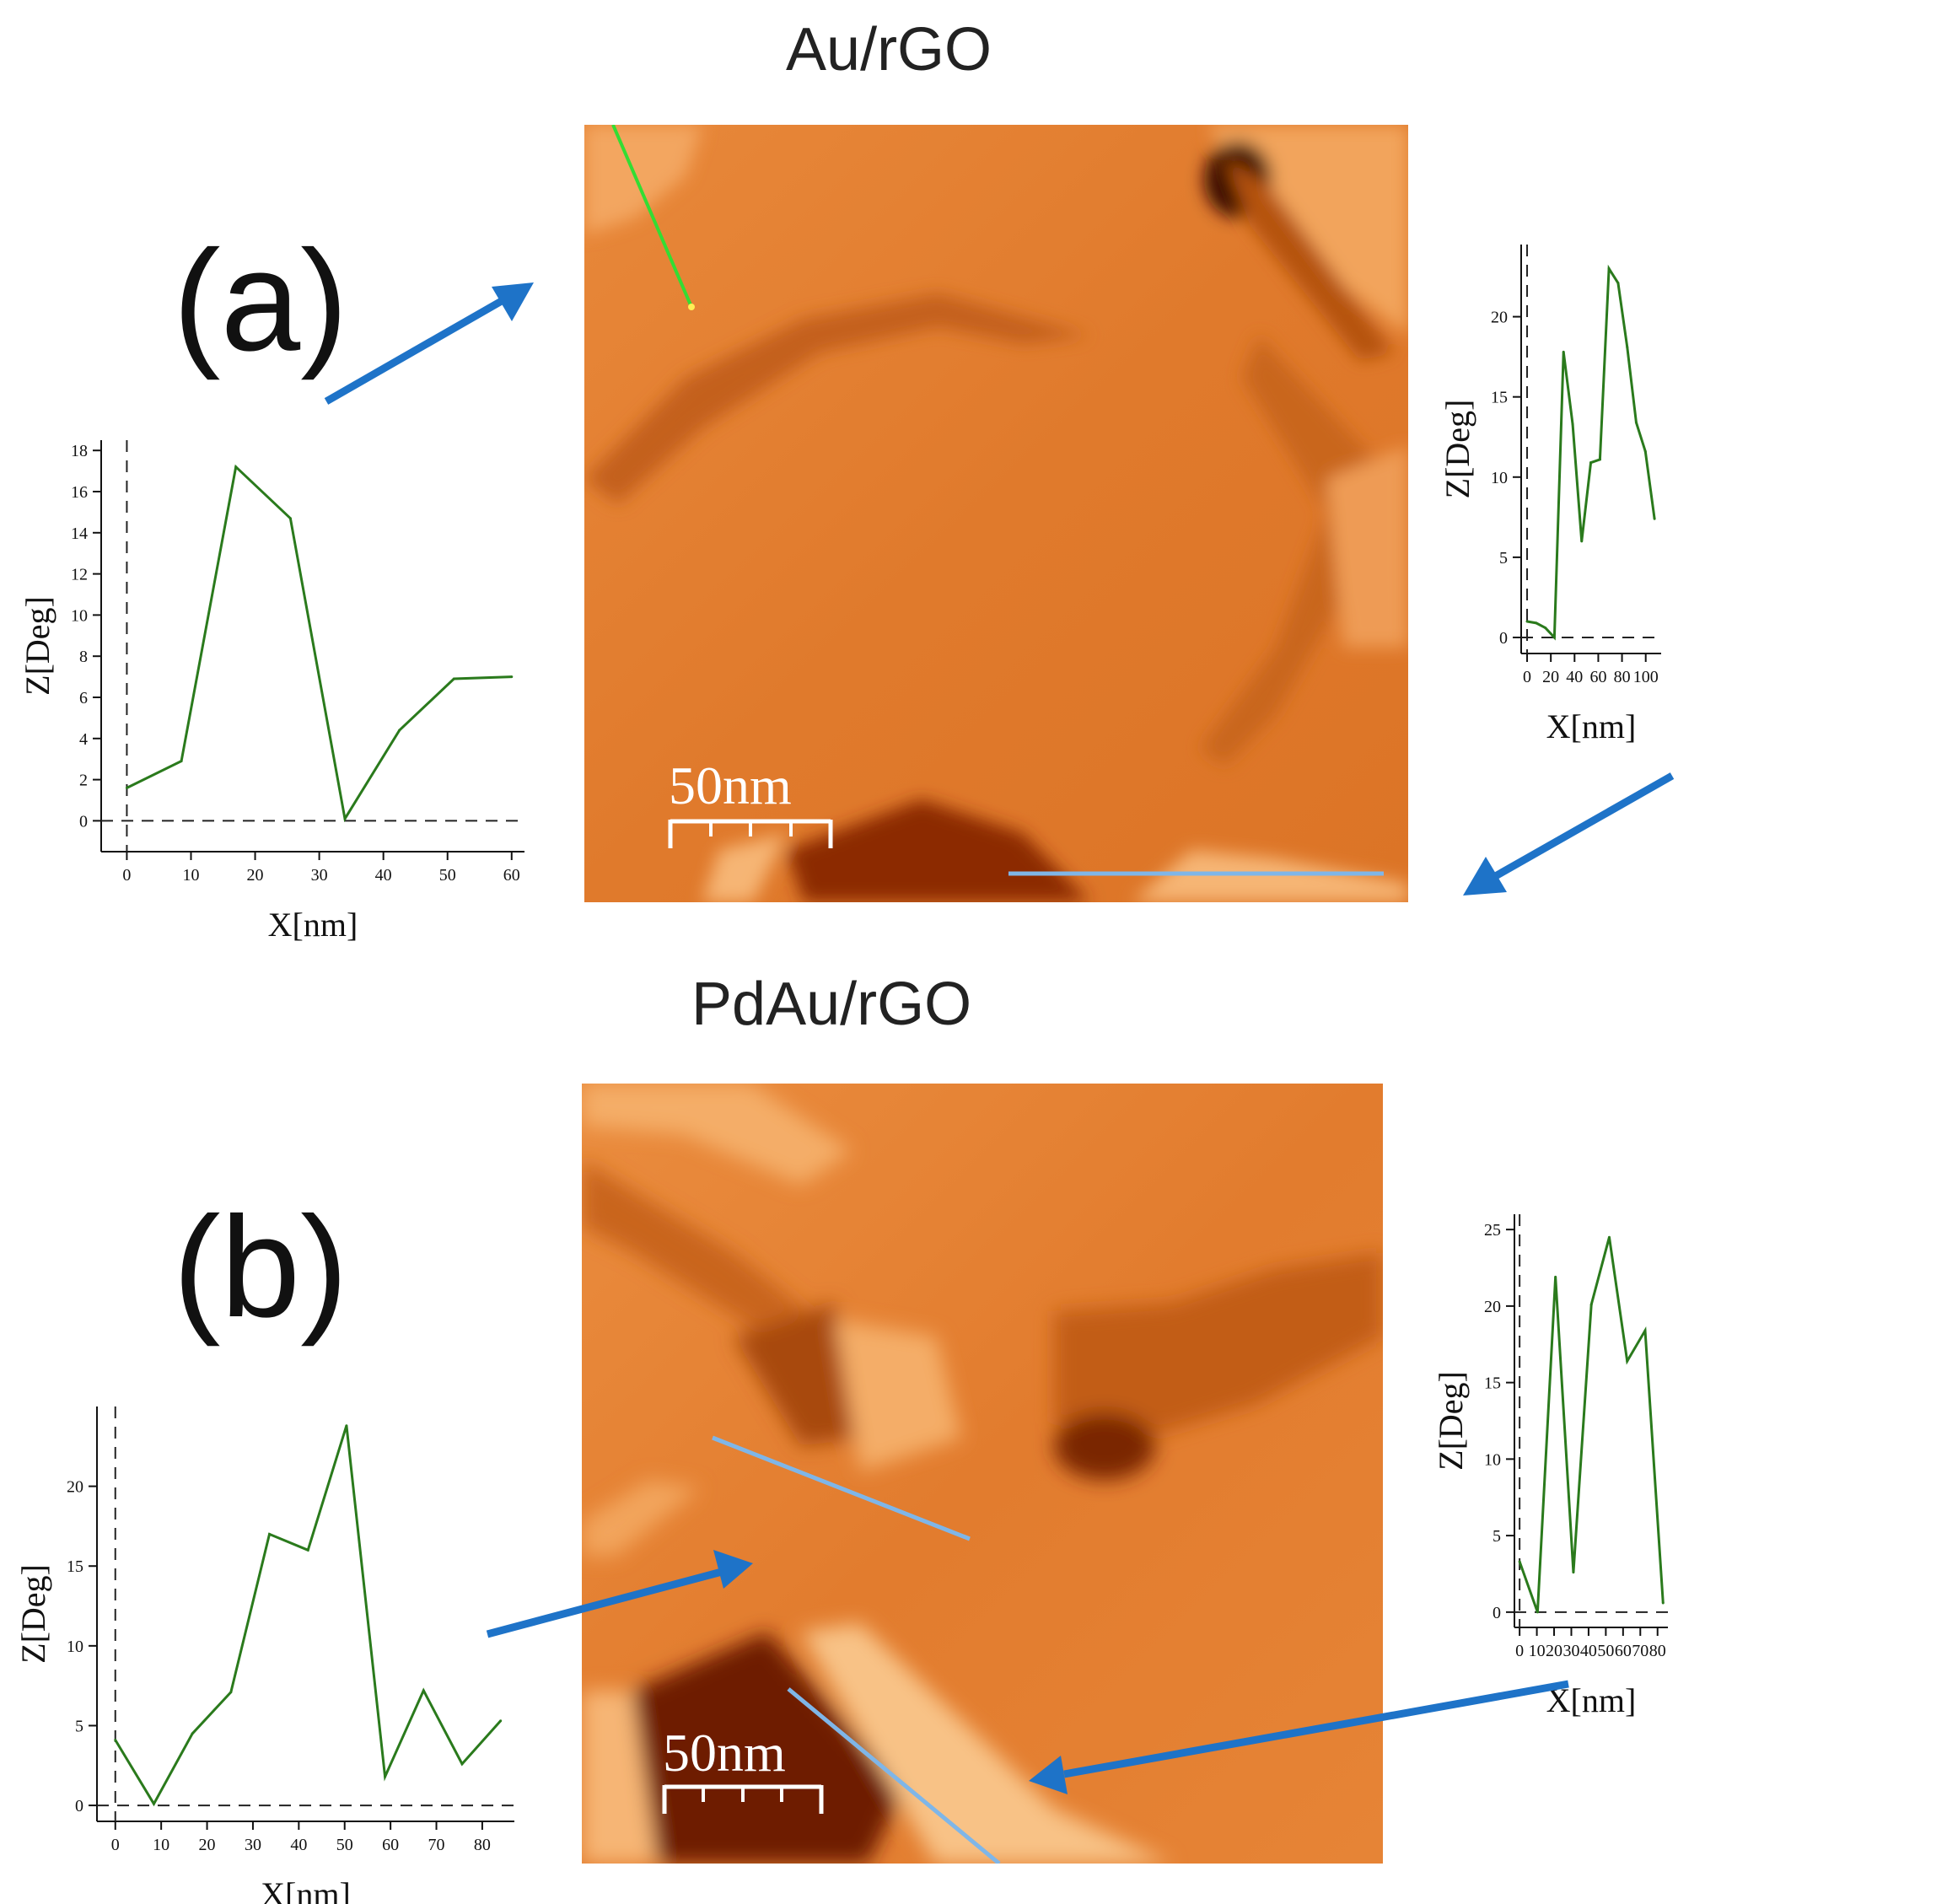 Image resolution: width=1947 pixels, height=1904 pixels. What do you see at coordinates (1297, 551) in the screenshot?
I see `afm-a-step-right` at bounding box center [1297, 551].